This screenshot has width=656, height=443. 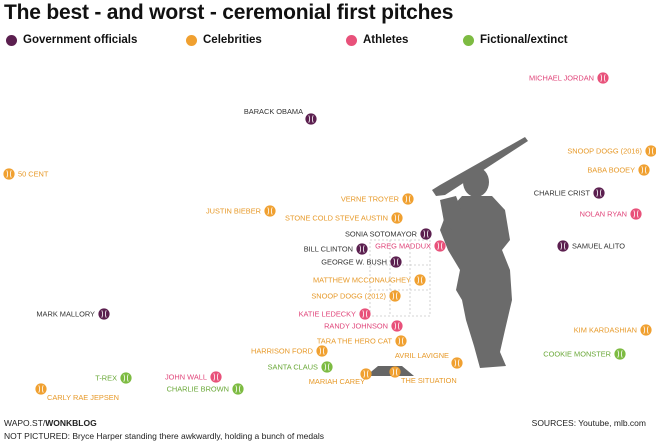 What do you see at coordinates (356, 296) in the screenshot?
I see `point-snoop-dogg-2012: SNOOP DOGG (2012)` at bounding box center [356, 296].